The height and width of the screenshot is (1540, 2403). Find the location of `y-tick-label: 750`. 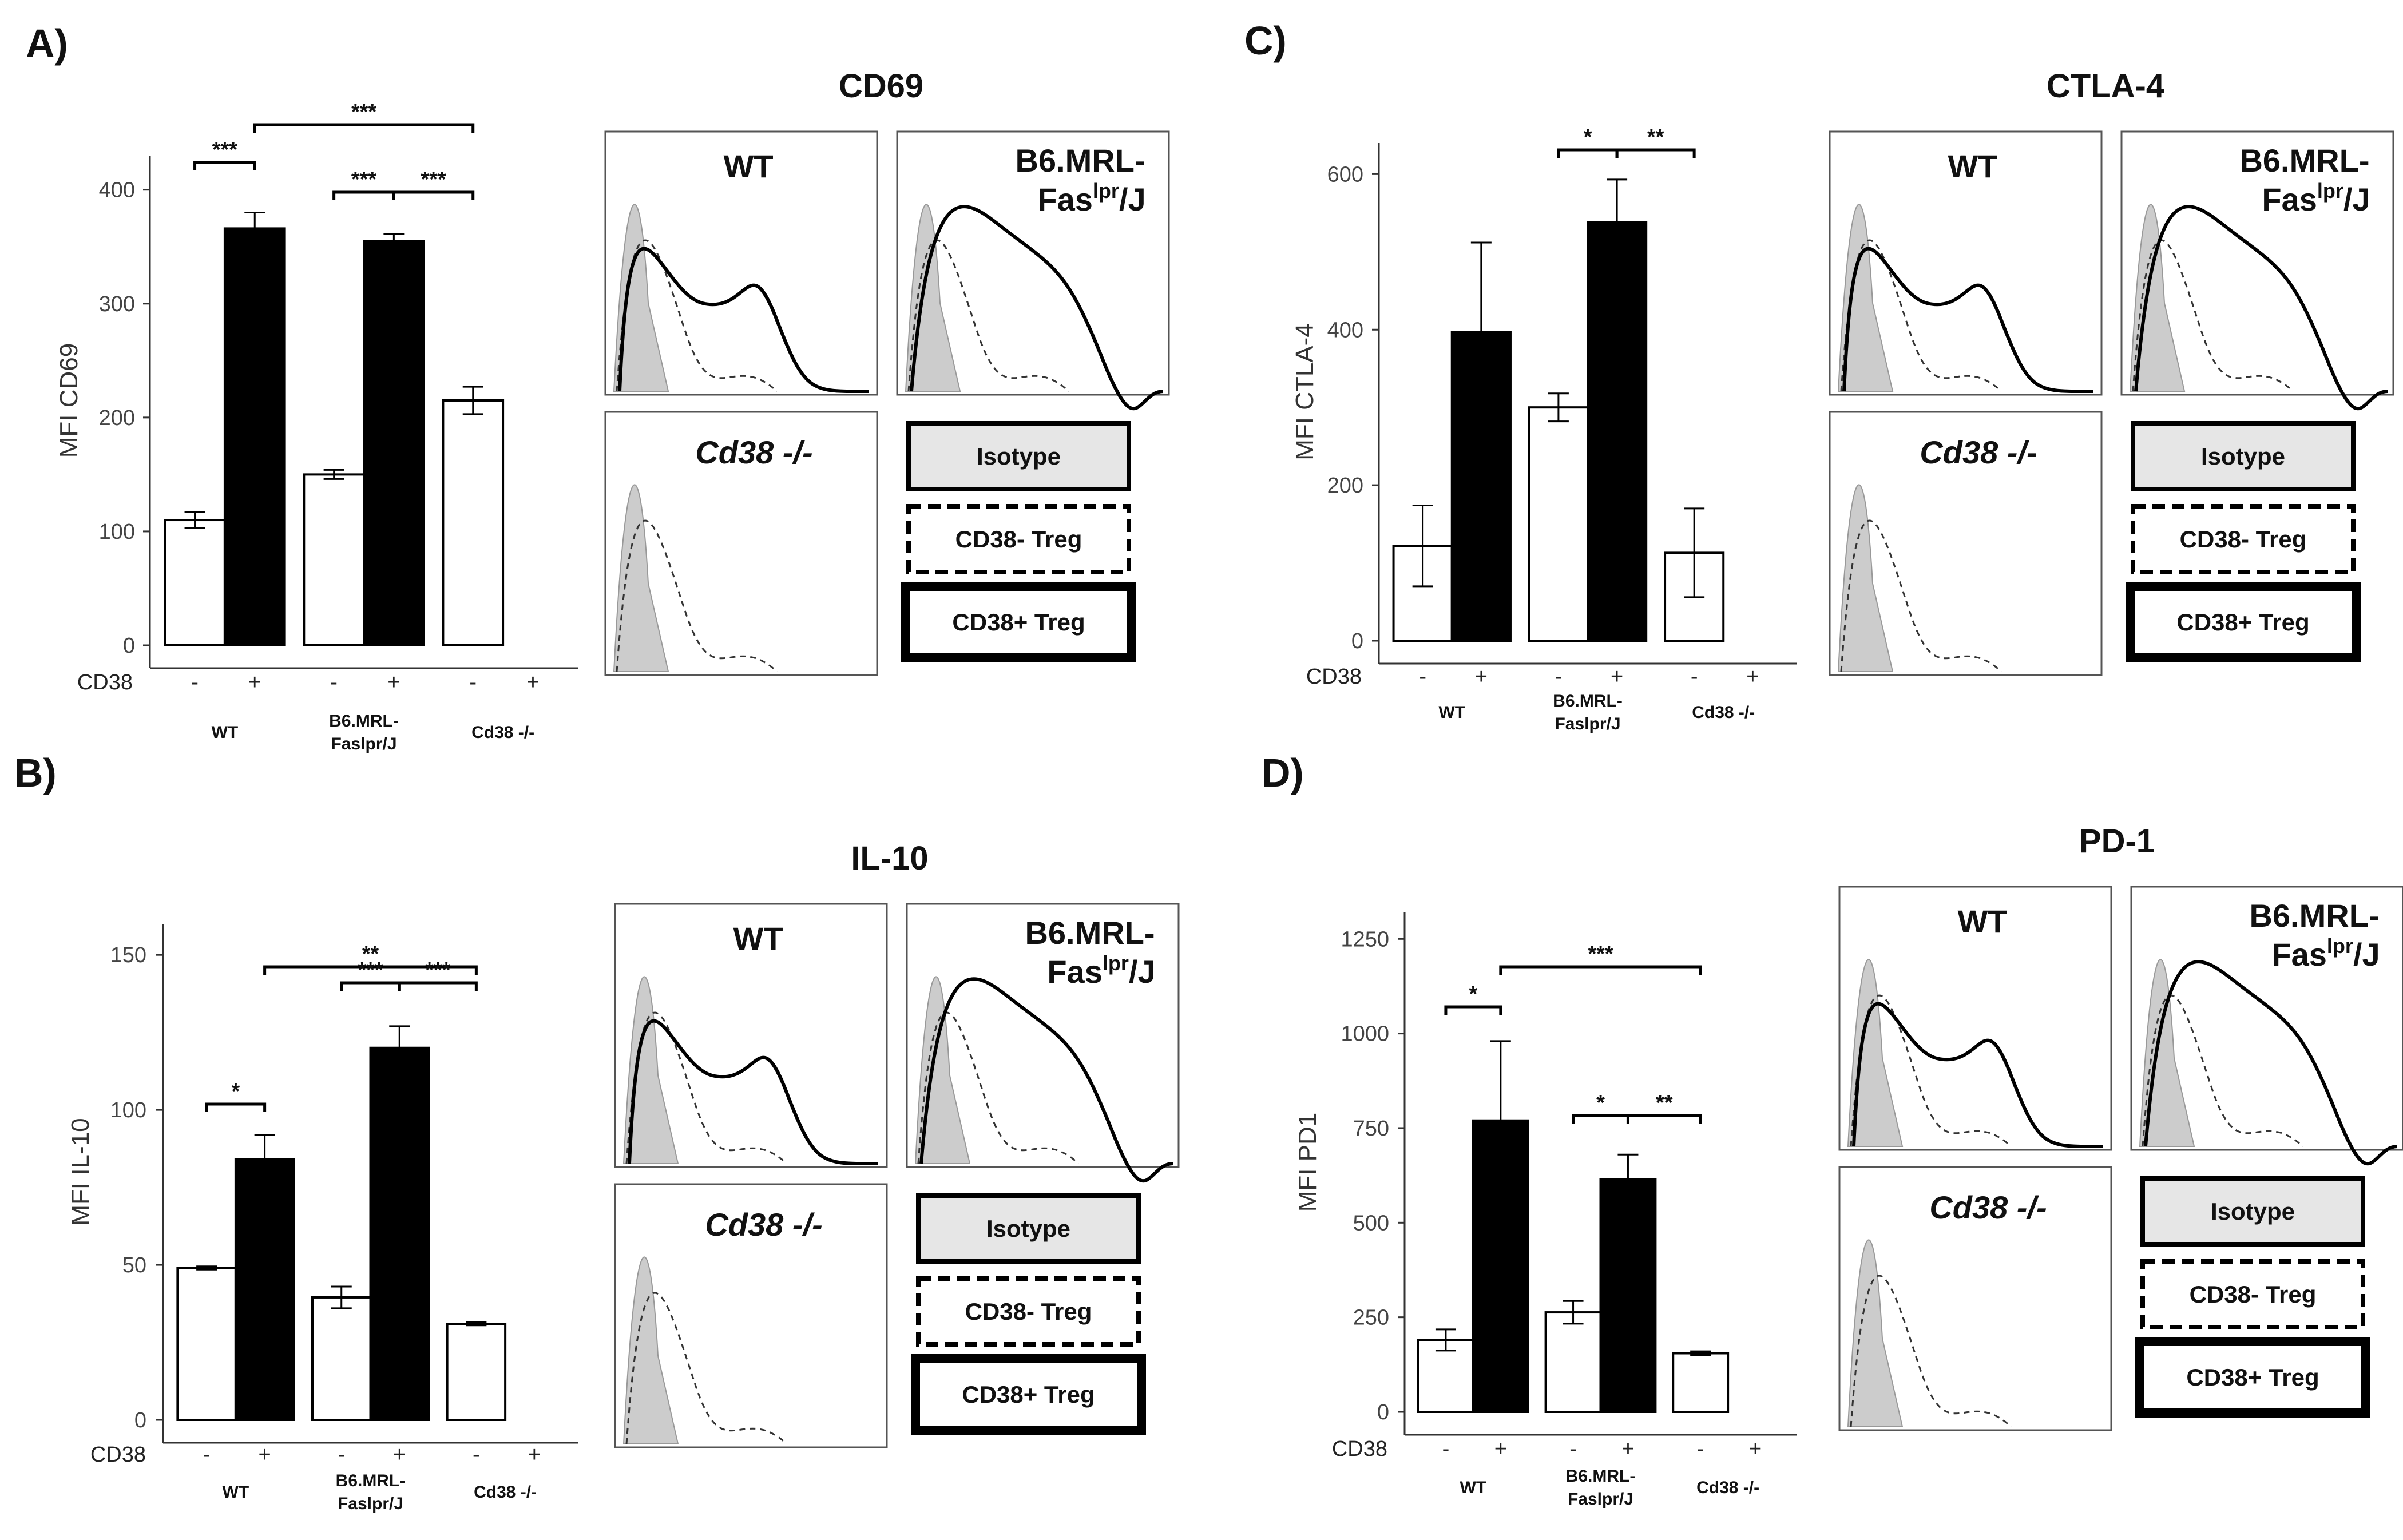

y-tick-label: 750 is located at coordinates (1371, 1129).